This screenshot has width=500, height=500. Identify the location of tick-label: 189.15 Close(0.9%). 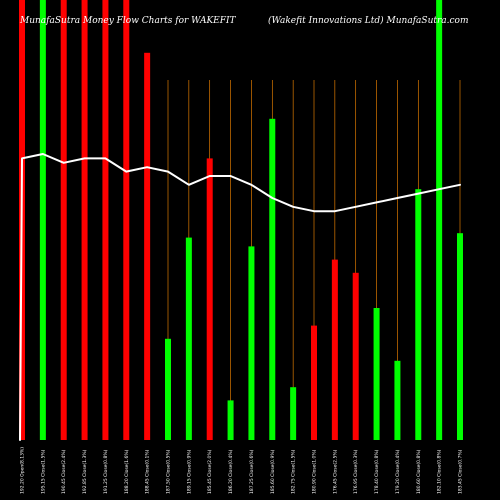
(189, 471).